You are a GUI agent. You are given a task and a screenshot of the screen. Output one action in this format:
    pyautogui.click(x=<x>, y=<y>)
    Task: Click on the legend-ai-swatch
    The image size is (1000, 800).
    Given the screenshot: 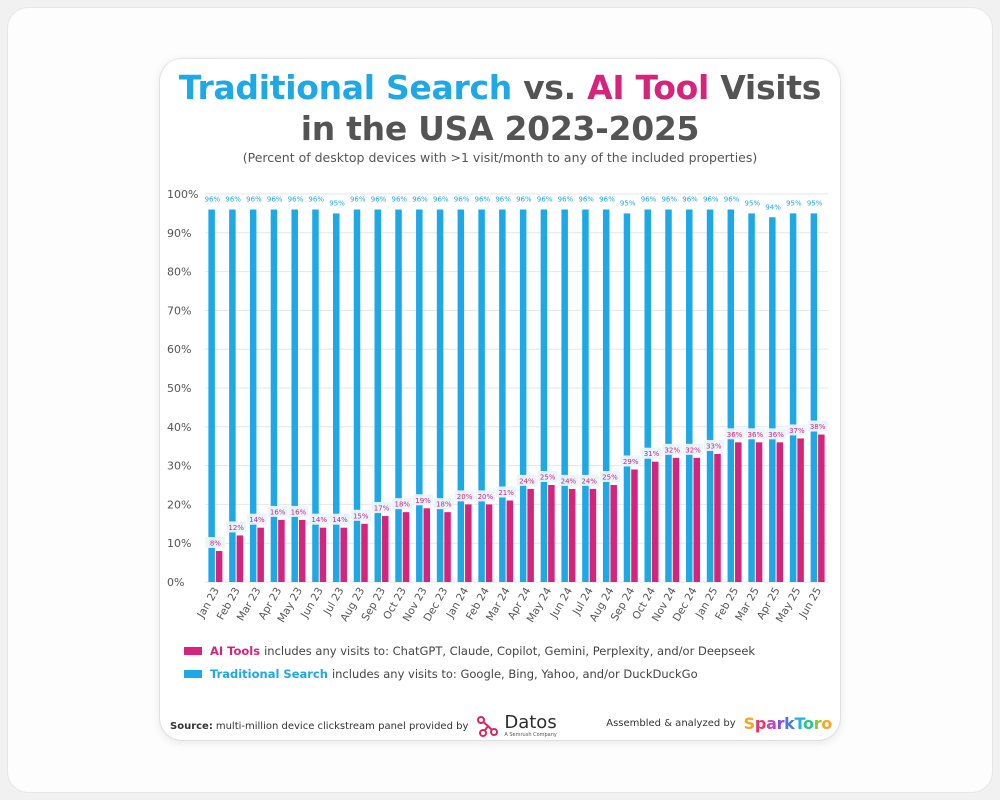 What is the action you would take?
    pyautogui.click(x=193, y=651)
    